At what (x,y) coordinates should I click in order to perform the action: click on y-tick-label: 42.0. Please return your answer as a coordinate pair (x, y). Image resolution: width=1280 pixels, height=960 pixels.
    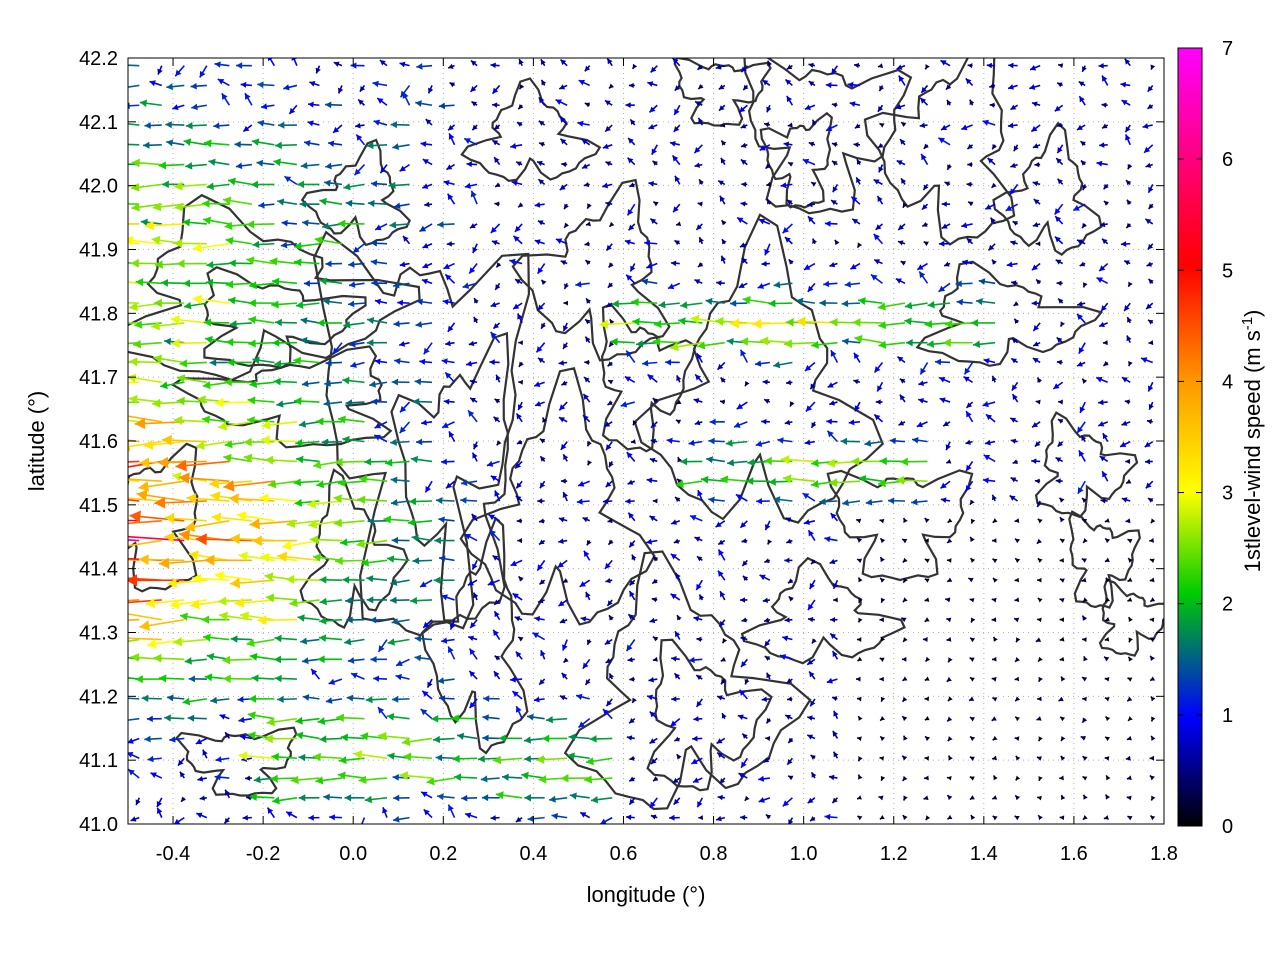
    Looking at the image, I should click on (98, 187).